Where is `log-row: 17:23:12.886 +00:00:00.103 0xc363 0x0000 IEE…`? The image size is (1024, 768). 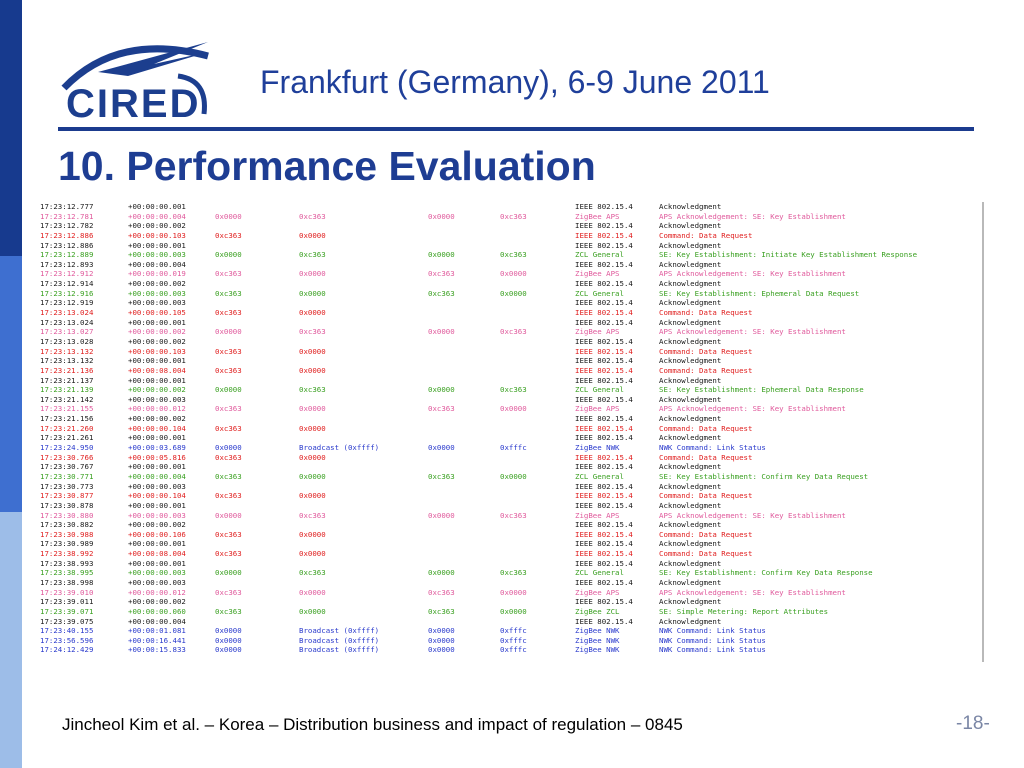 log-row: 17:23:12.886 +00:00:00.103 0xc363 0x0000 IEE… is located at coordinates (510, 236).